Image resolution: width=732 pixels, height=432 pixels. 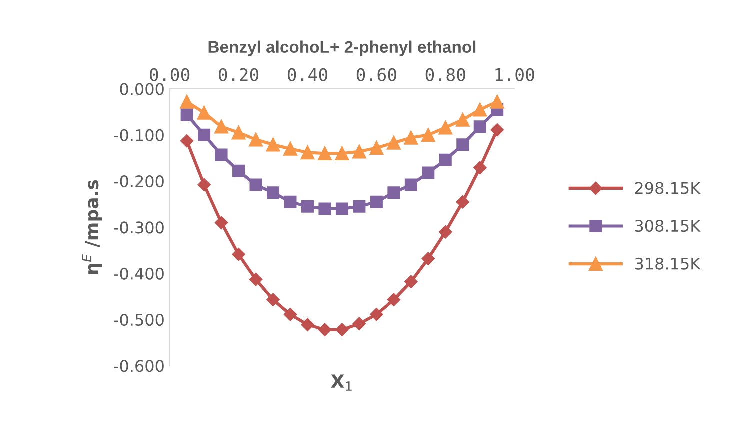 I want to click on legend-label: 318.15K, so click(x=668, y=264).